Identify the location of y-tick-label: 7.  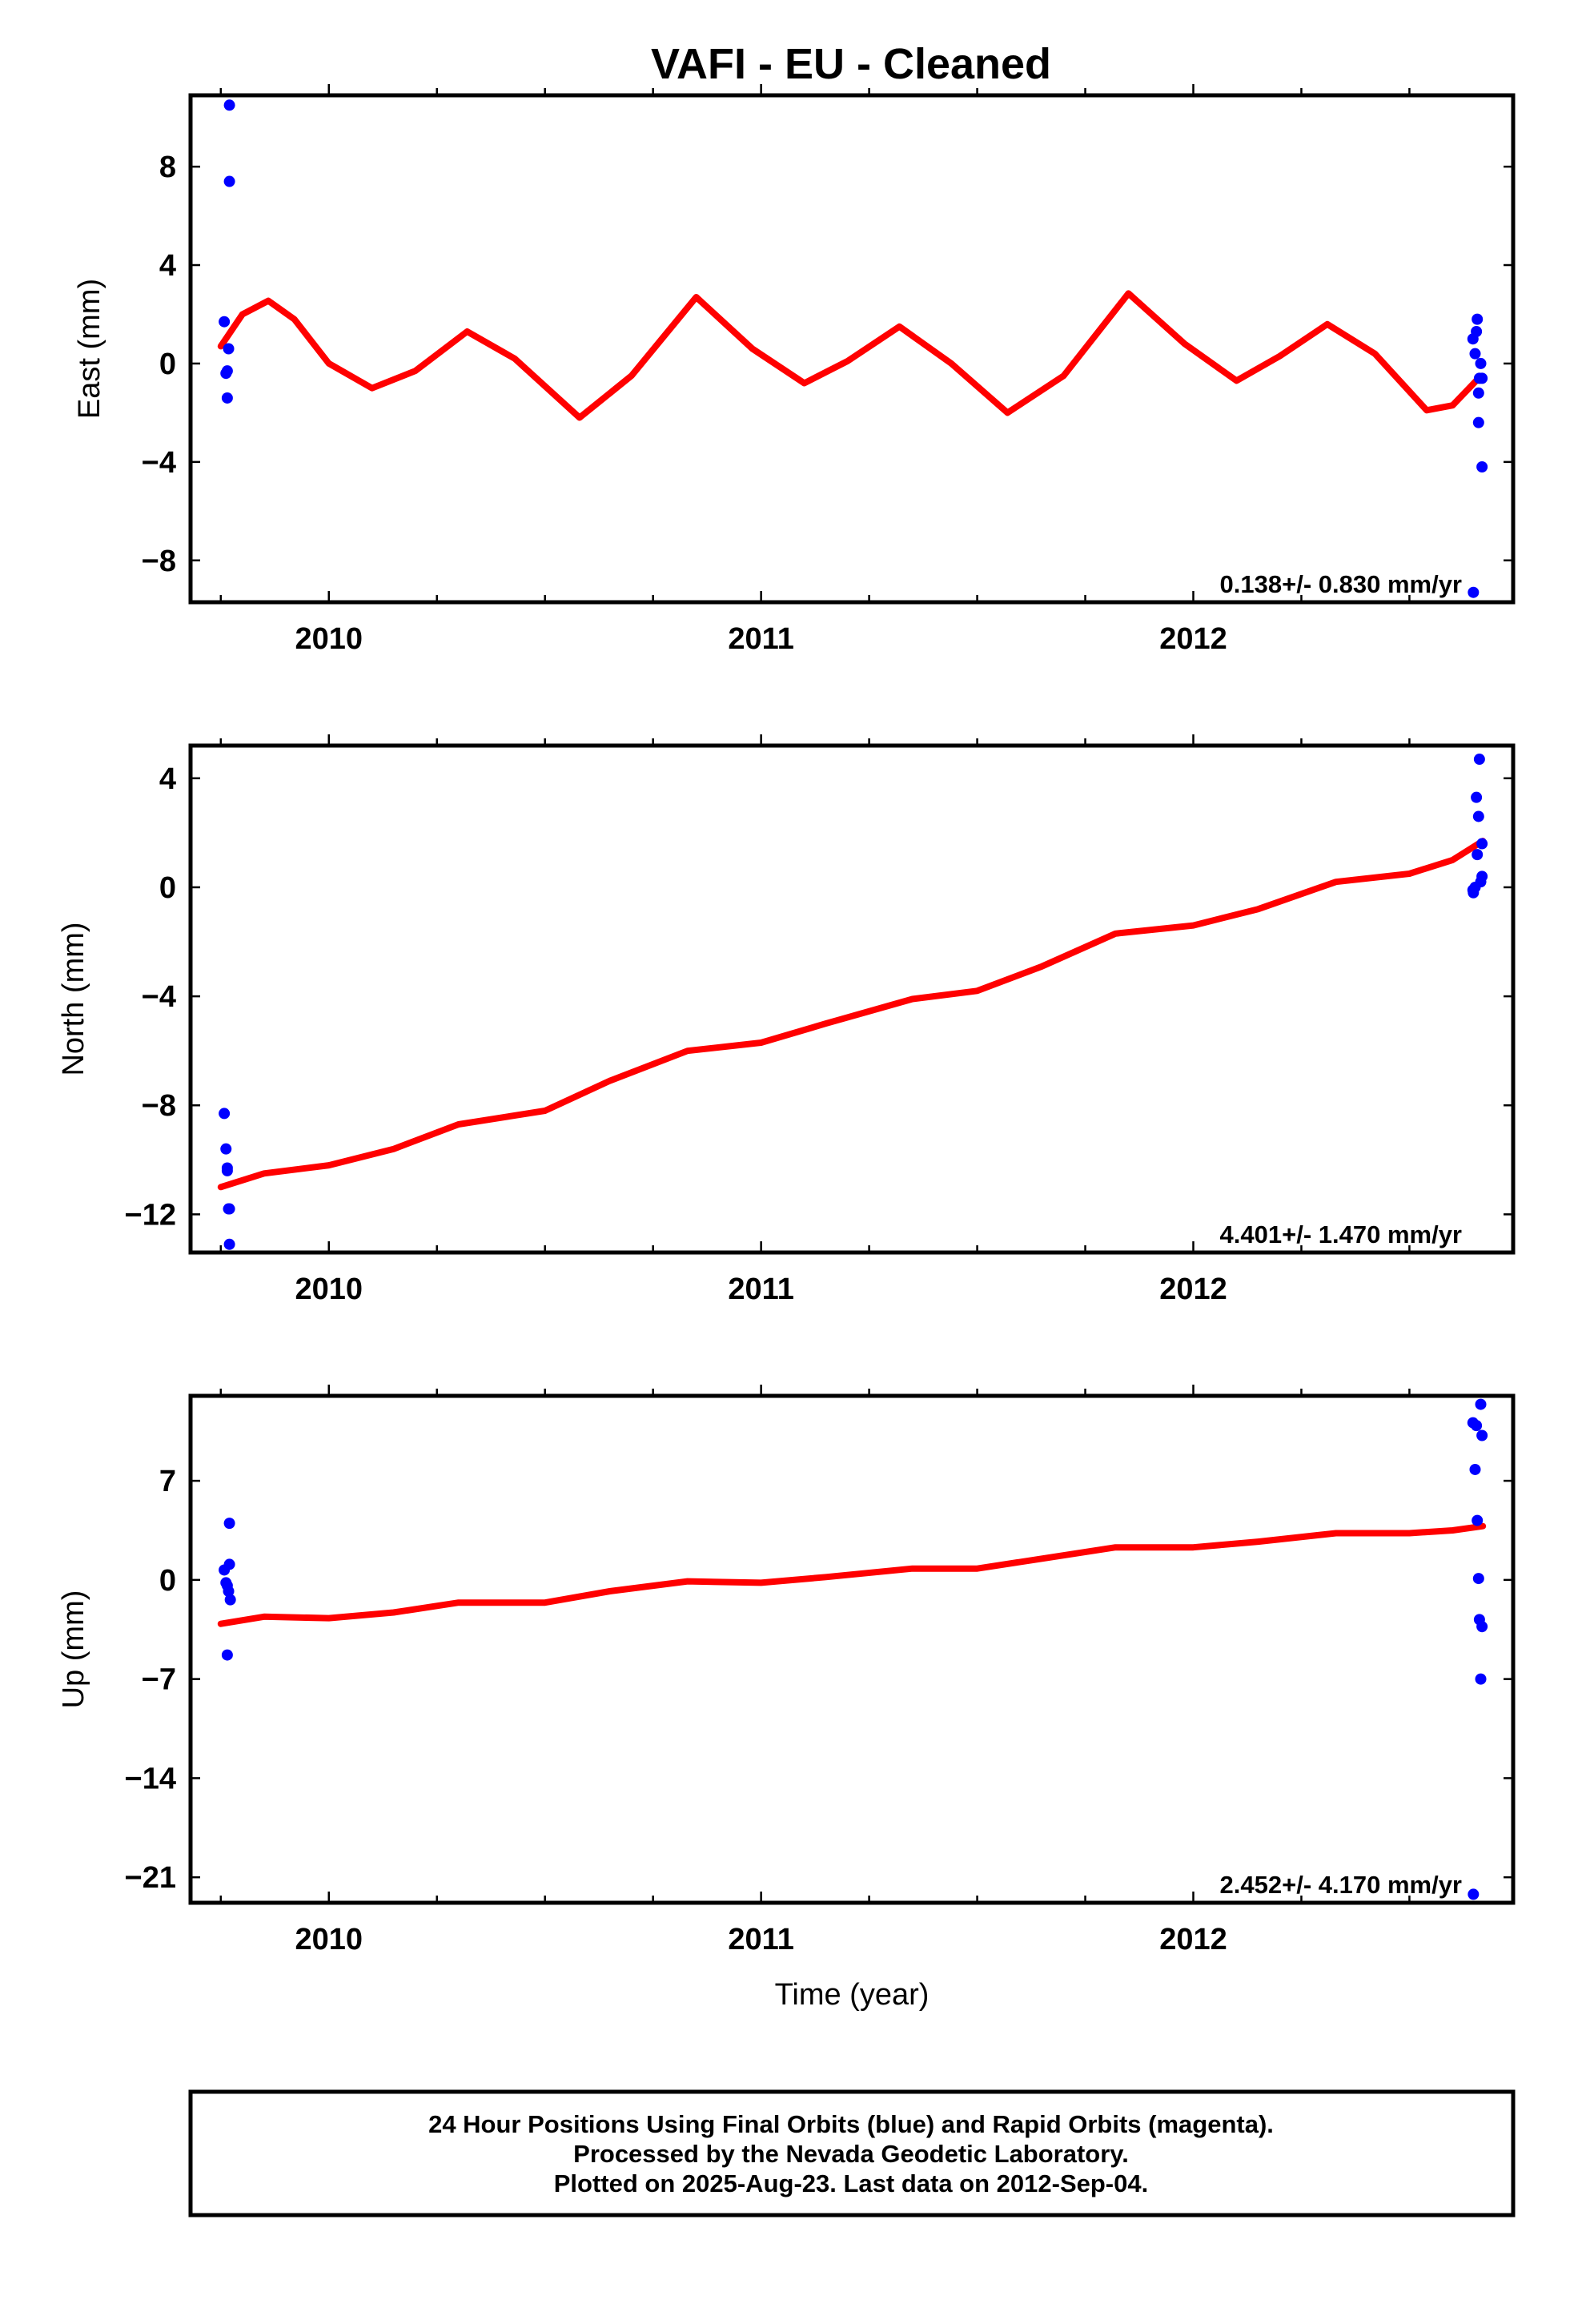
(168, 1481).